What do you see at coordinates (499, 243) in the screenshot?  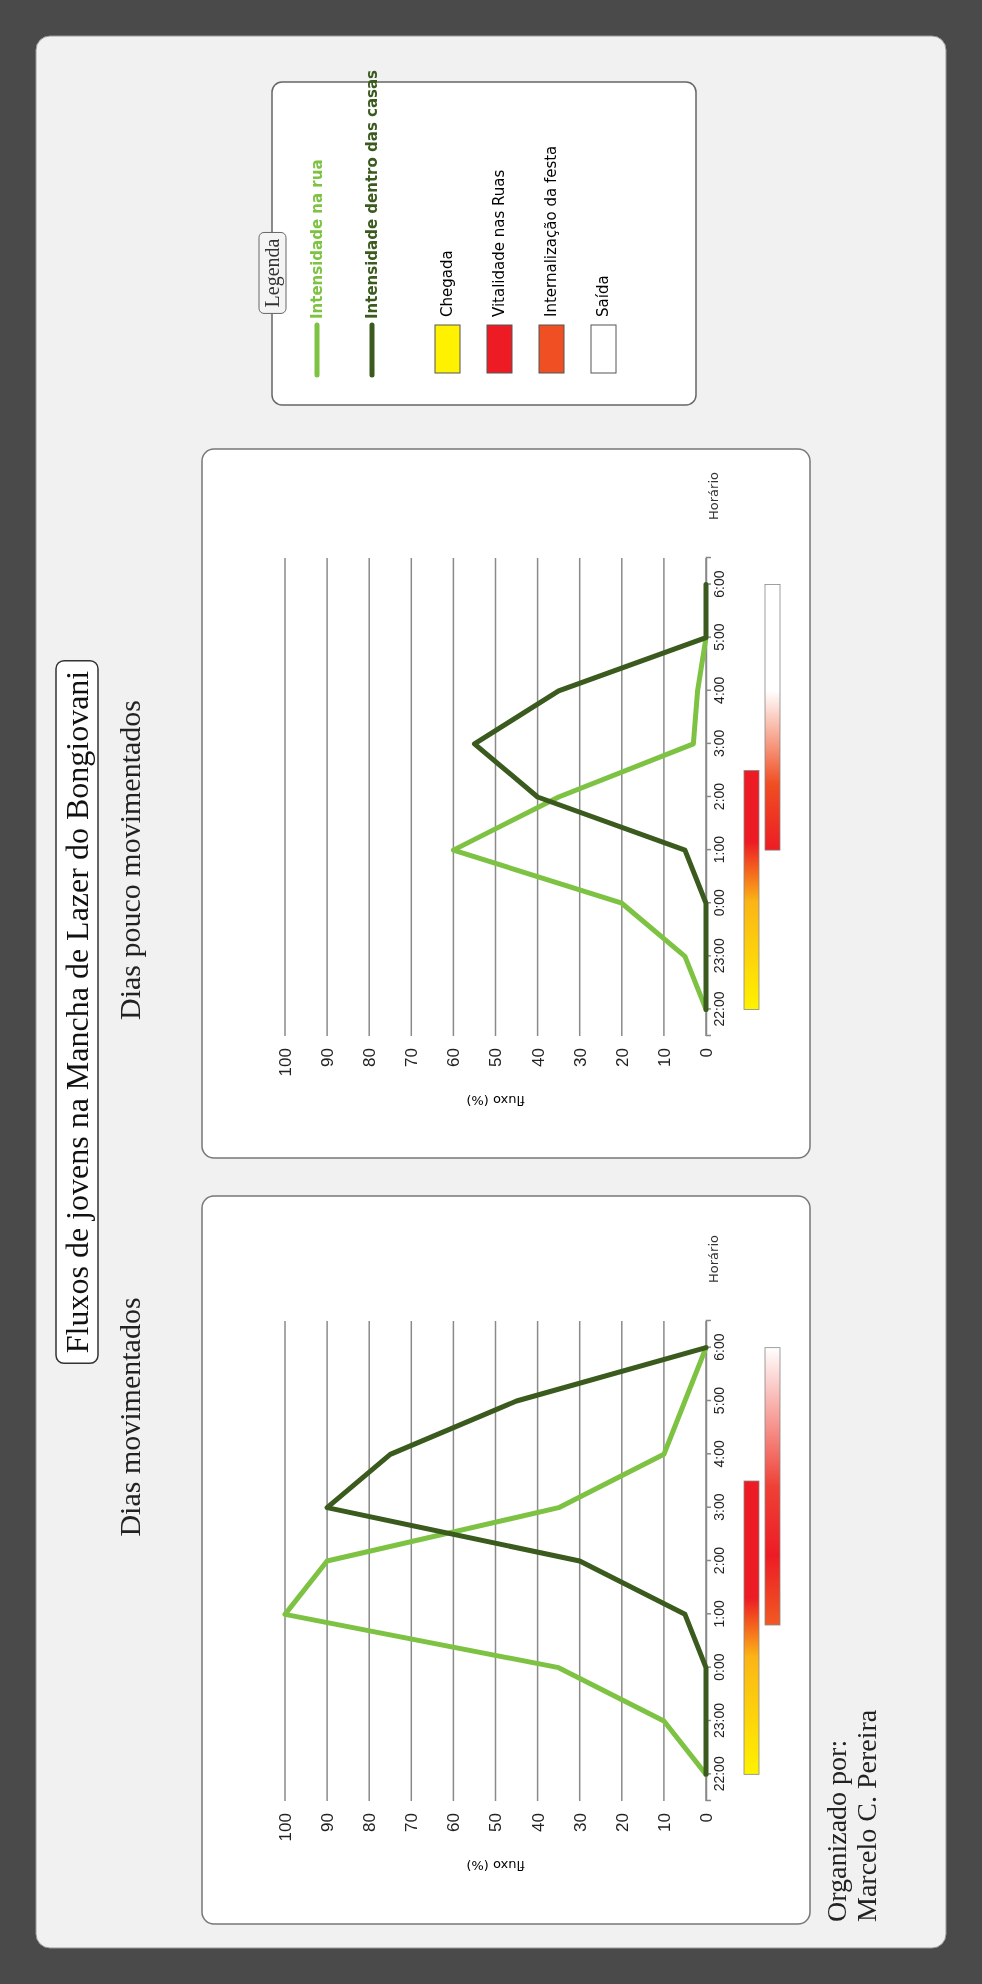 I see `text: Vitalidade nas Ruas` at bounding box center [499, 243].